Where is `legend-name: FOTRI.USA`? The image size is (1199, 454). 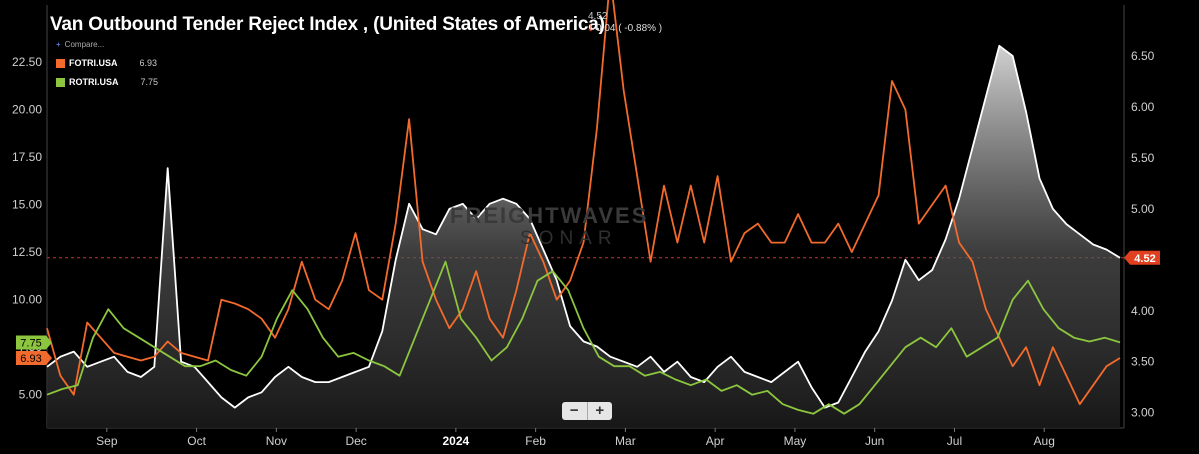 legend-name: FOTRI.USA is located at coordinates (93, 63).